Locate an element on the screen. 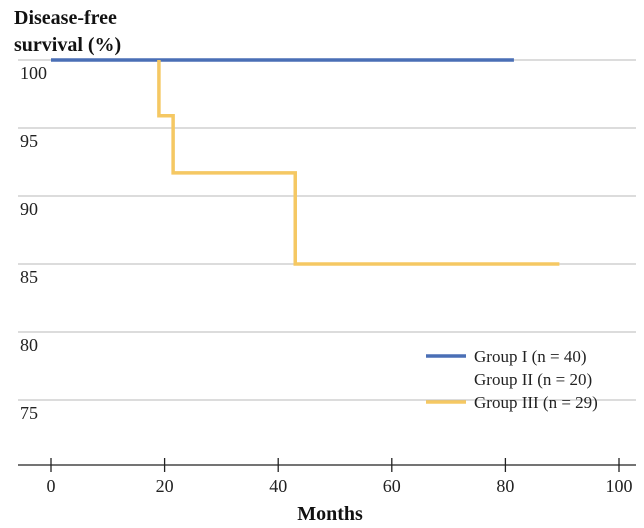  y-tick-label: 75 is located at coordinates (29, 413).